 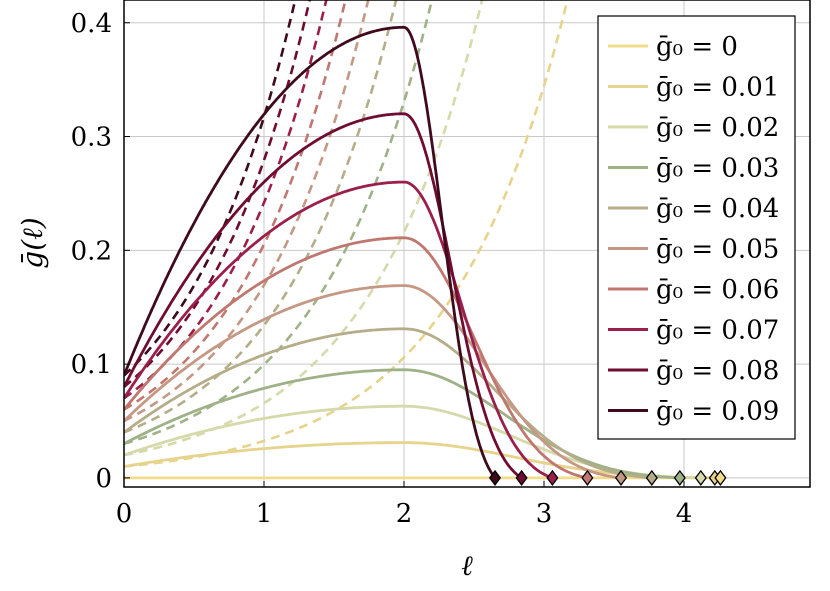 What do you see at coordinates (91, 24) in the screenshot?
I see `y-tick-label: 0.4` at bounding box center [91, 24].